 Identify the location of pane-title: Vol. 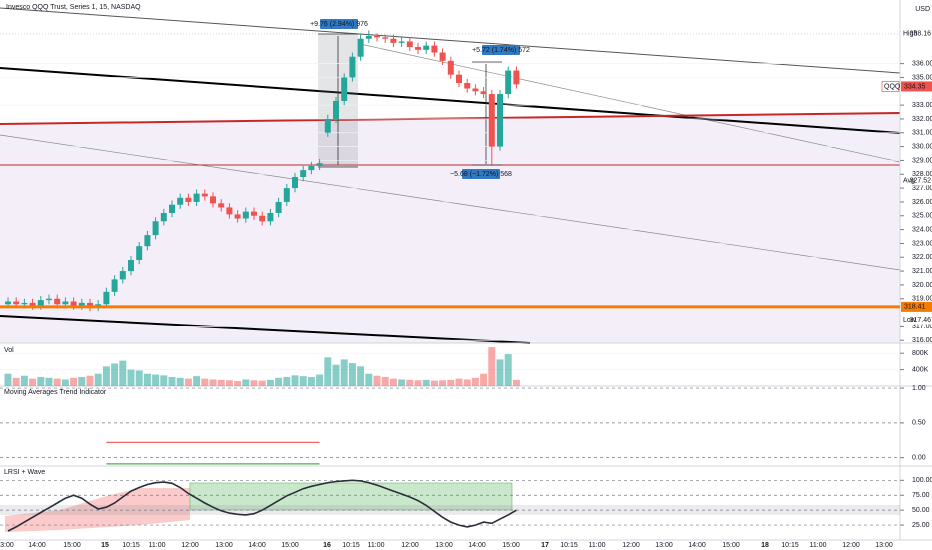
(9, 350).